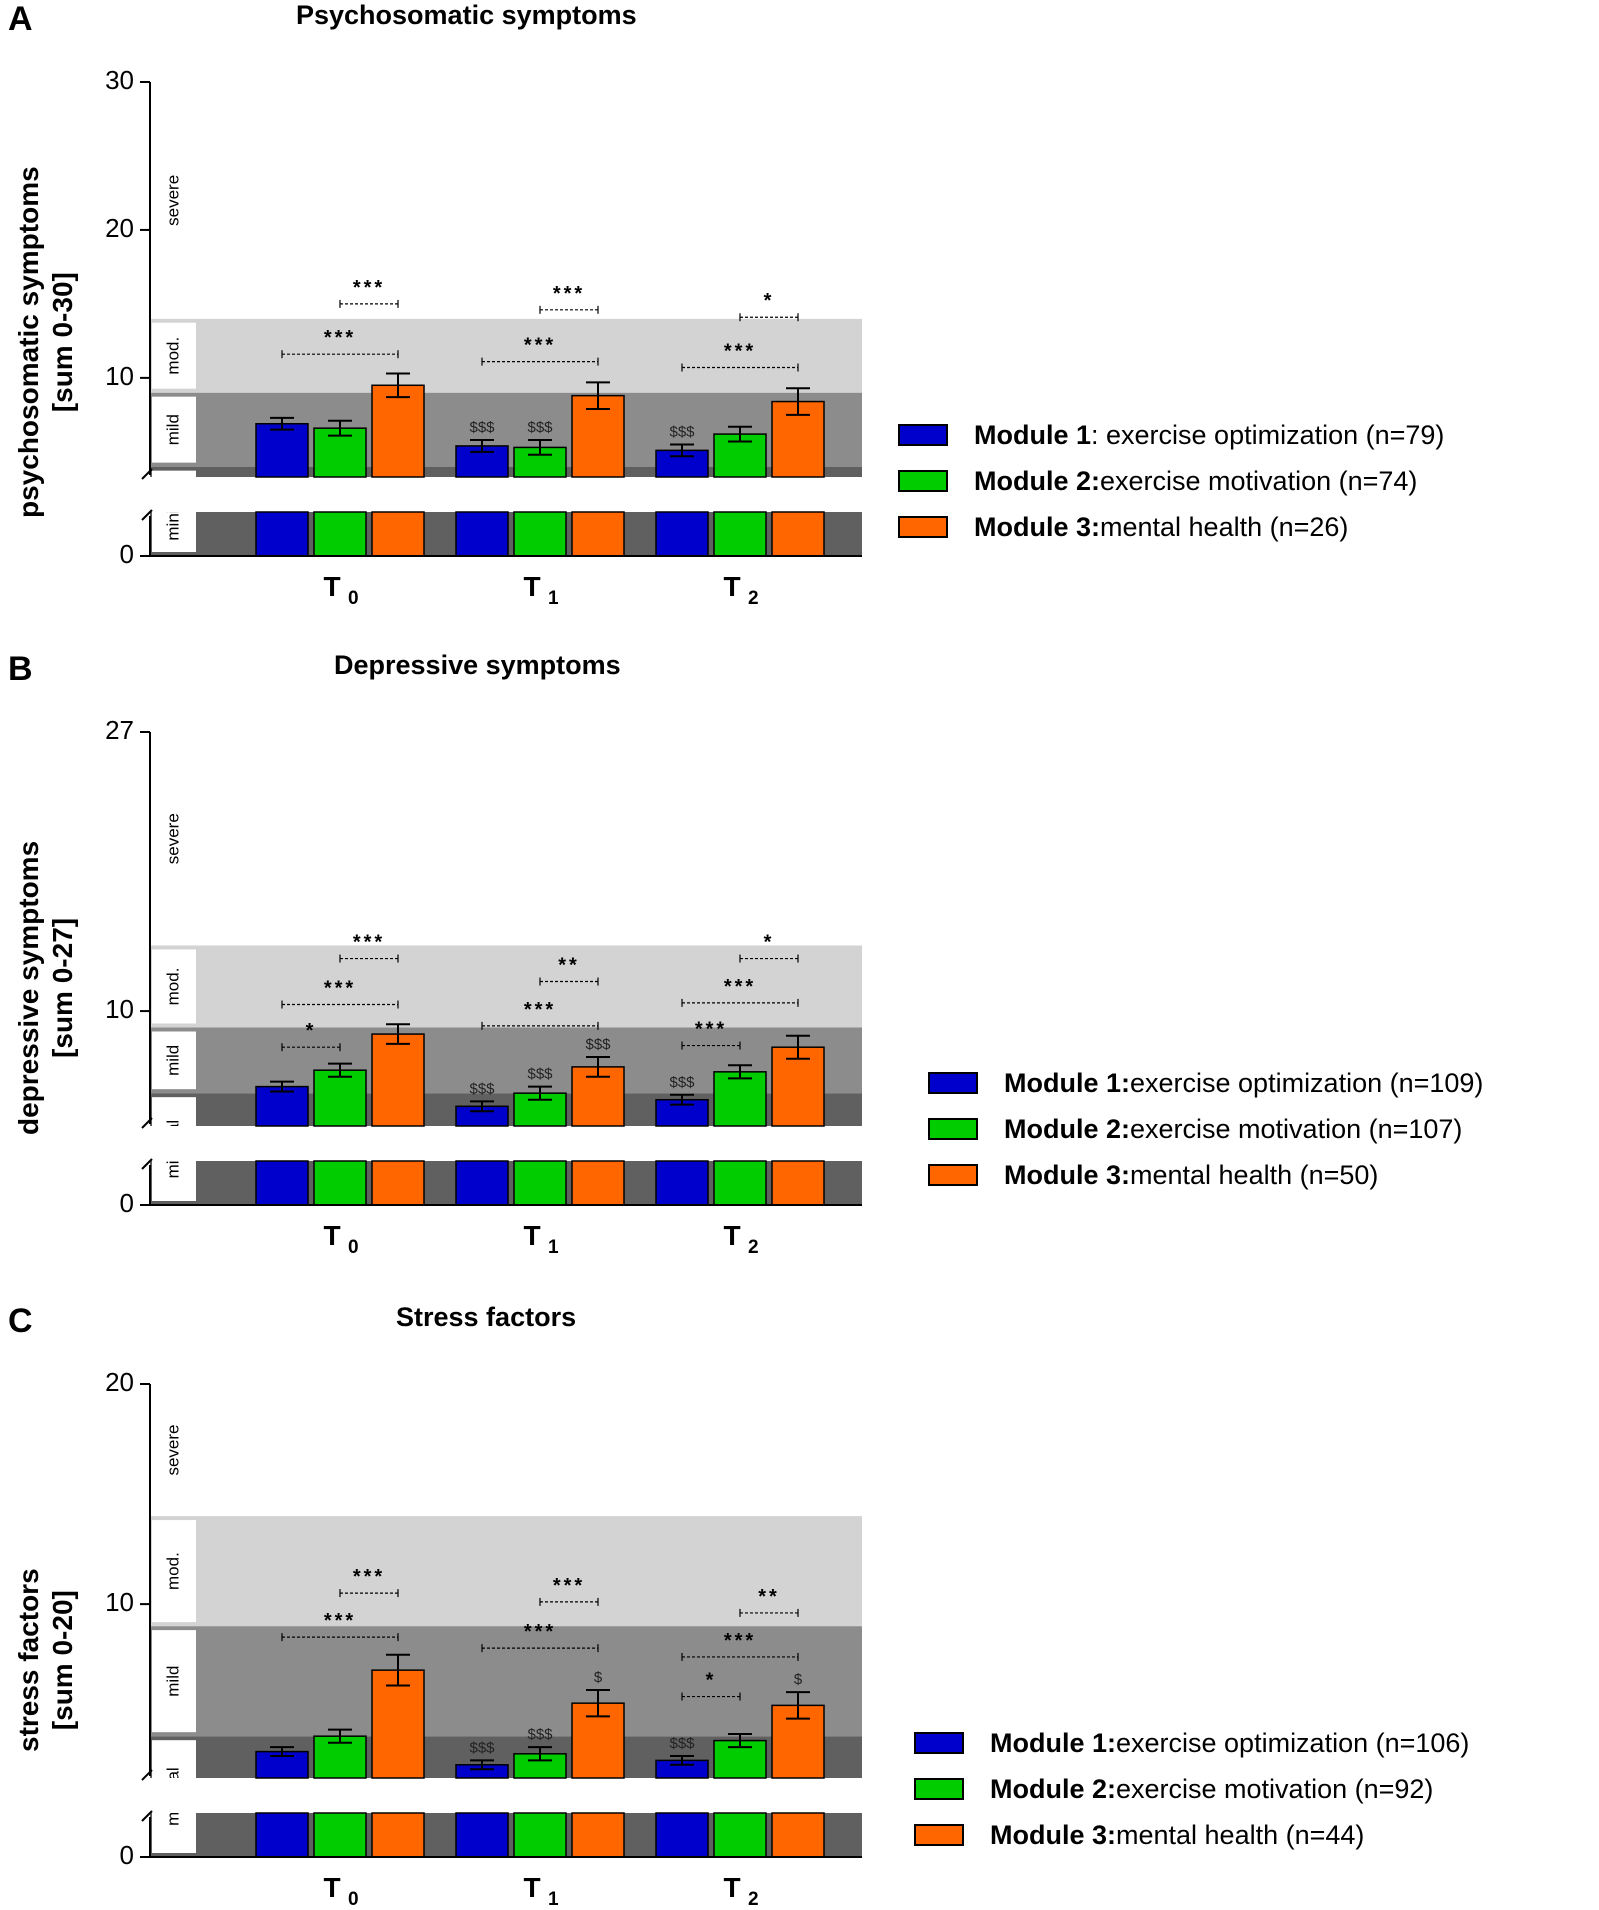  I want to click on legend-module-label: Module 1:, so click(1067, 1082).